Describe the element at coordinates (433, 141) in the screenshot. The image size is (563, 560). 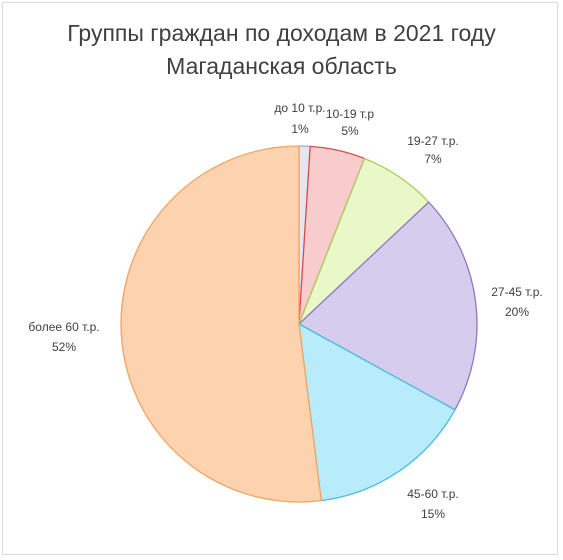
I see `slice-category-label: 19-27 т.р.` at that location.